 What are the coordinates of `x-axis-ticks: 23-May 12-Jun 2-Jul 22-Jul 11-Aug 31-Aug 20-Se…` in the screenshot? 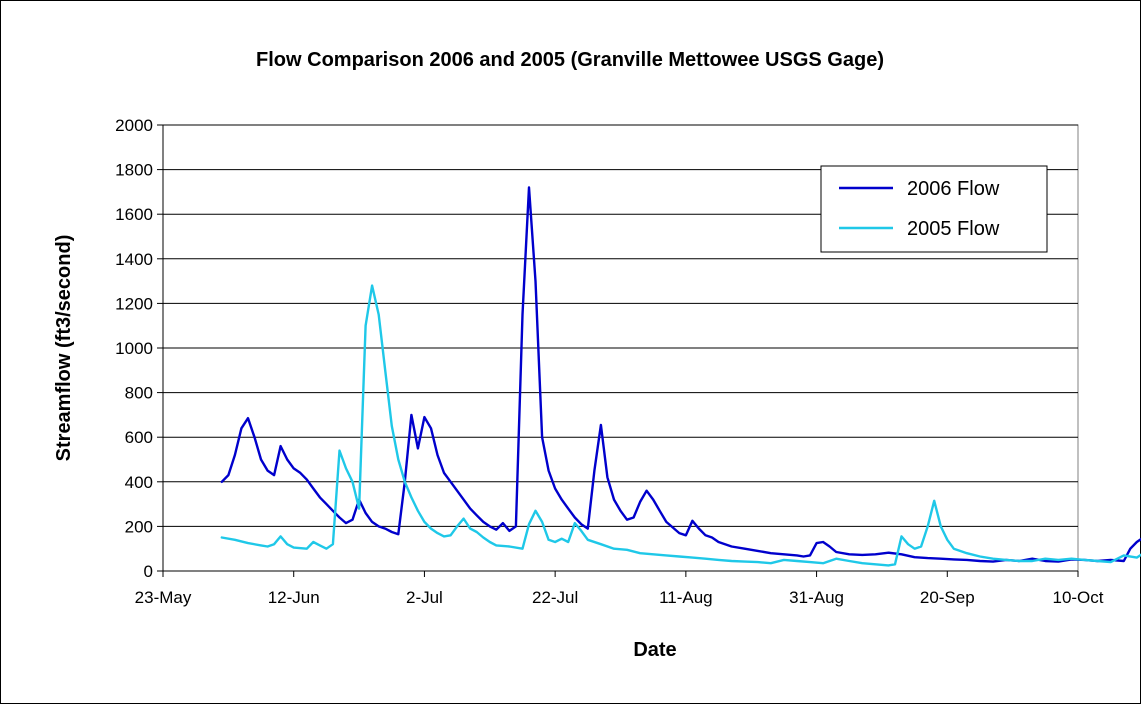 It's located at (619, 589).